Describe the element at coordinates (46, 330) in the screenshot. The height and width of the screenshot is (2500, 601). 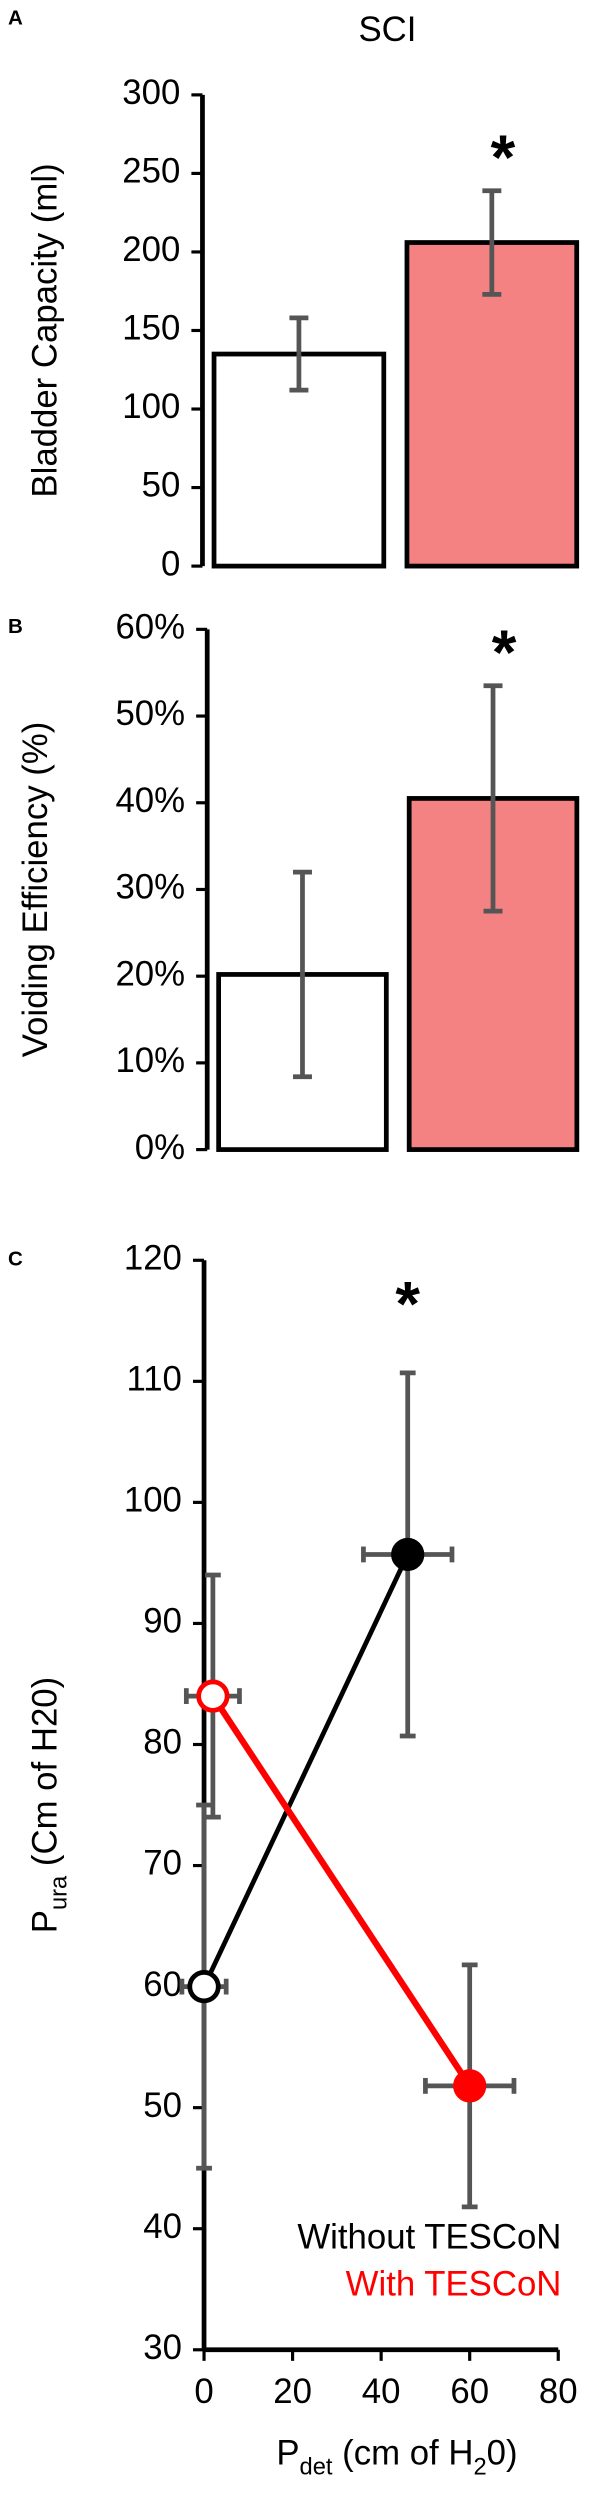
I see `y-axis-label: Bladder Capacity (ml)` at that location.